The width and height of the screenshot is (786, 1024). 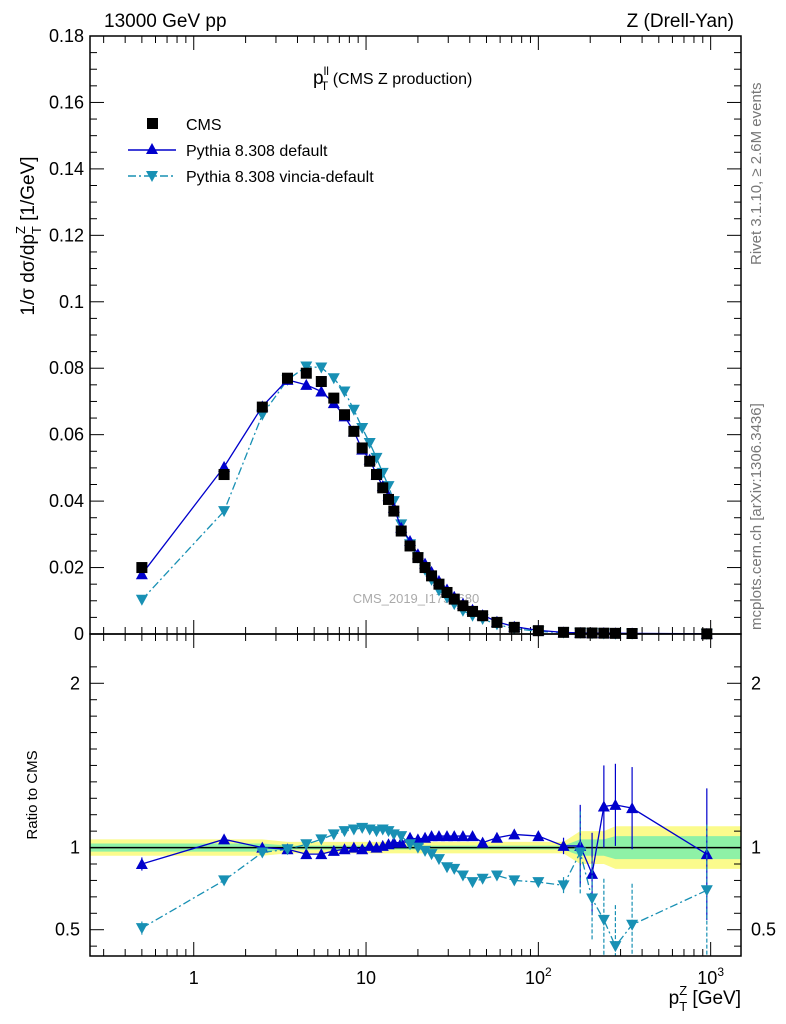 I want to click on legend-marker-cms, so click(x=152, y=123).